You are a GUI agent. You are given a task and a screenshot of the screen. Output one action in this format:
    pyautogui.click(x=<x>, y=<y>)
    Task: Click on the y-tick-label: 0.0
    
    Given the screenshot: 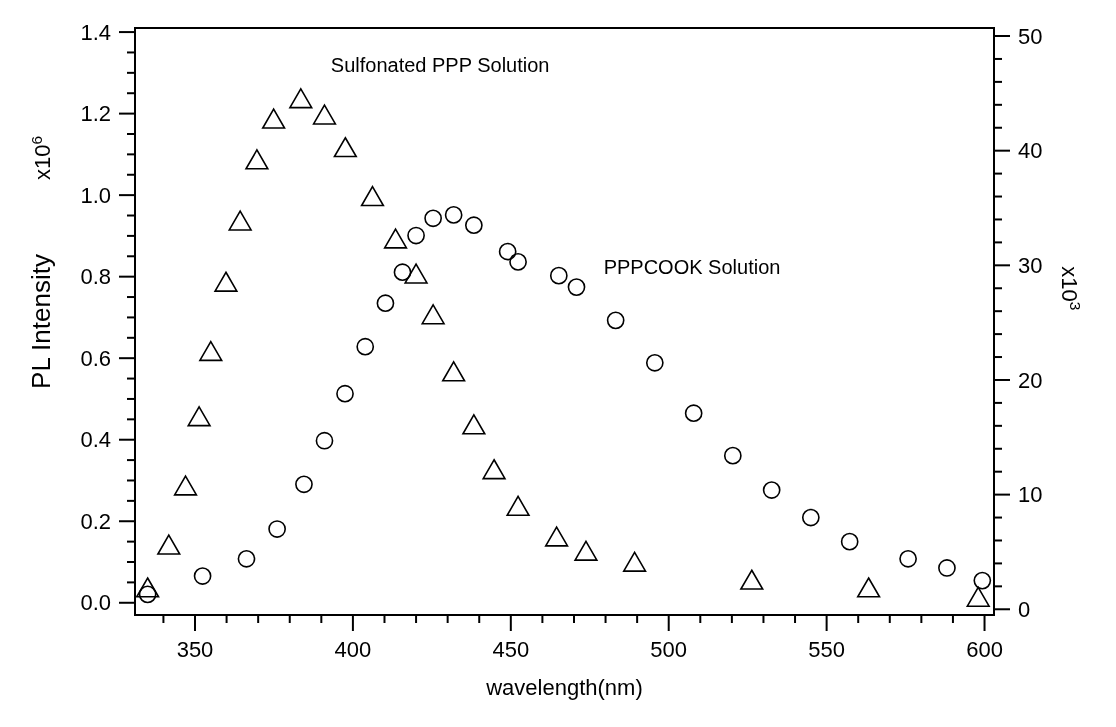 What is the action you would take?
    pyautogui.click(x=95, y=603)
    